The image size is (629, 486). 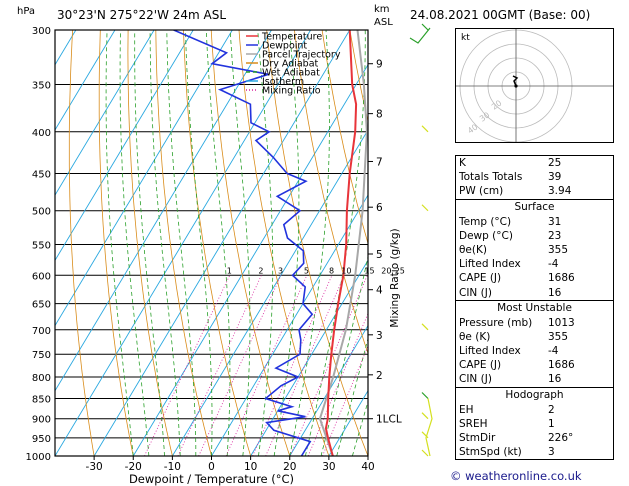 What do you see at coordinates (41, 378) in the screenshot?
I see `pressure-tick-label: 800` at bounding box center [41, 378].